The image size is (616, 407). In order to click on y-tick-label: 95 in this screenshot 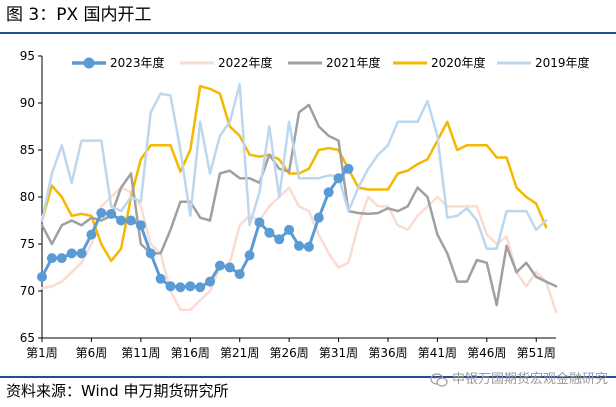, I will do `click(27, 56)`.